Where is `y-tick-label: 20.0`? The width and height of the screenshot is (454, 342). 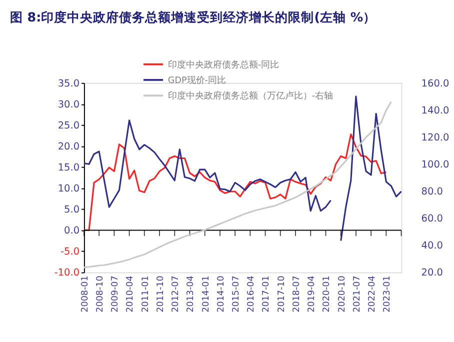 y-tick-label: 20.0 is located at coordinates (69, 146).